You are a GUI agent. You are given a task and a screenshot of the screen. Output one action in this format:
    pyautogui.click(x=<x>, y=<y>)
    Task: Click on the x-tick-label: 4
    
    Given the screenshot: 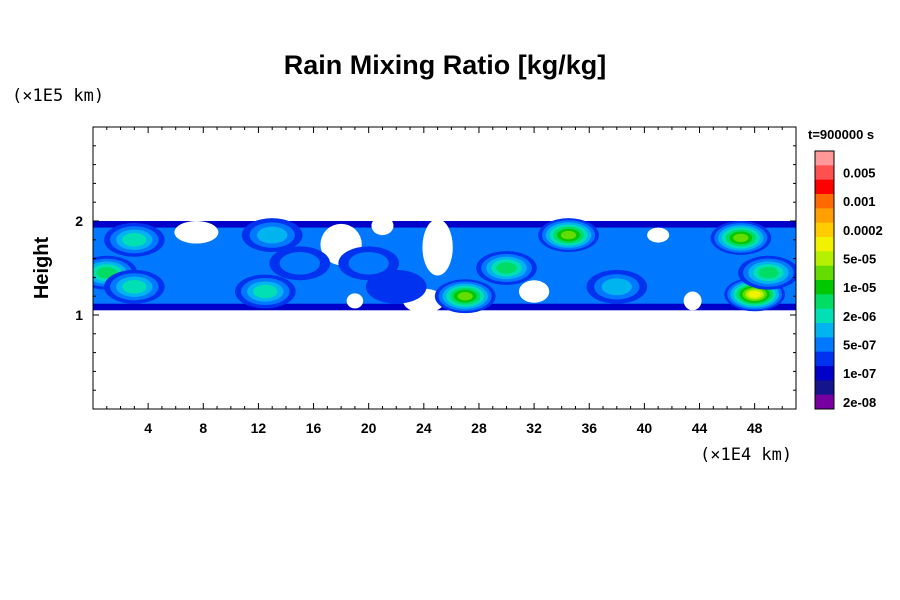 What is the action you would take?
    pyautogui.click(x=148, y=428)
    